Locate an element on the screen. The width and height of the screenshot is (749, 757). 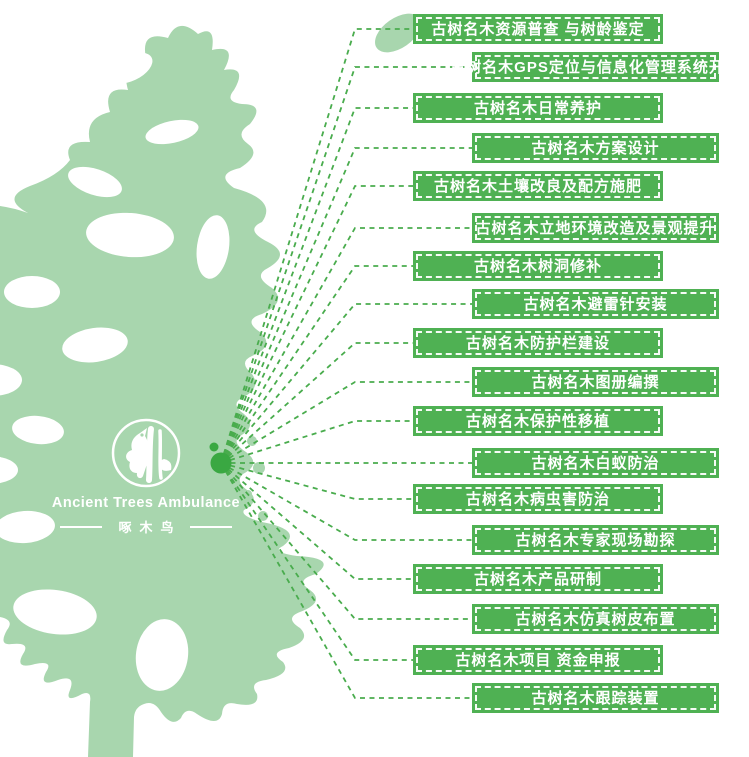
service-label-4: 古树名木方案设计 is located at coordinates (595, 148).